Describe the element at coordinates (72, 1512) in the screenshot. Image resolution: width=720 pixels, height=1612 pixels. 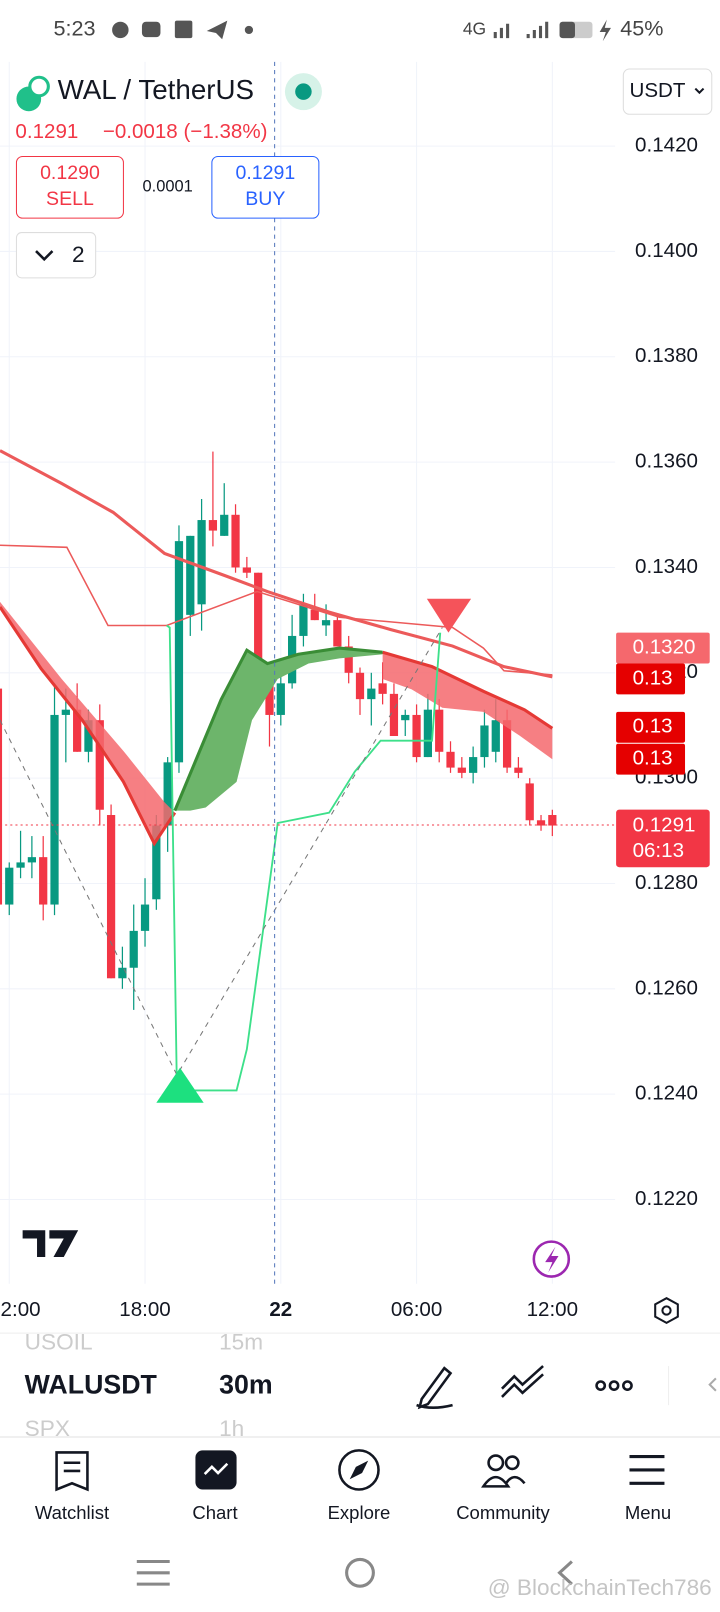
I see `nav-label: Watchlist` at that location.